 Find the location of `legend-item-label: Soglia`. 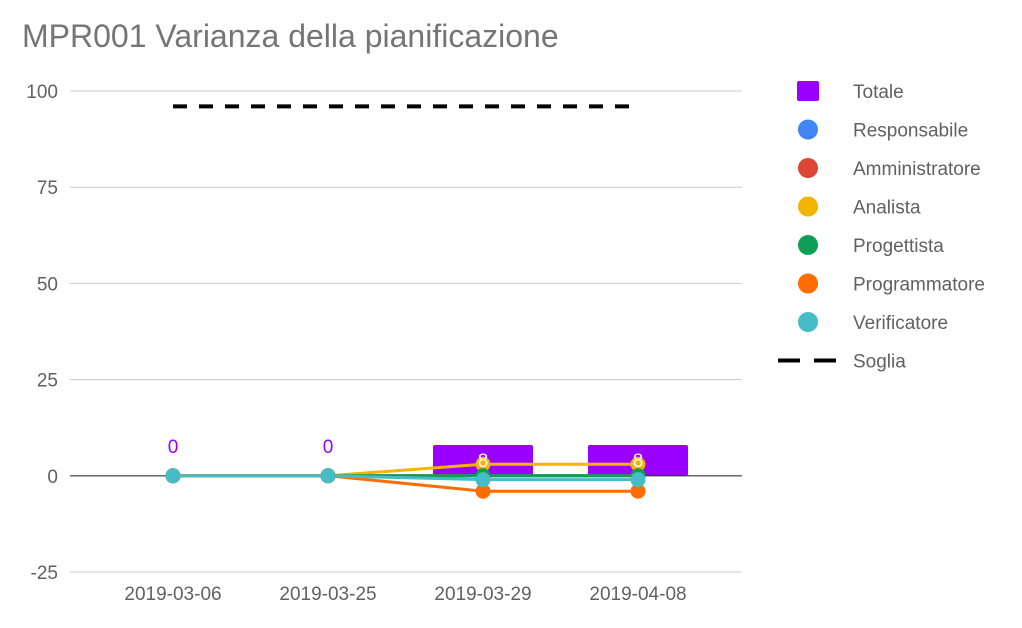

legend-item-label: Soglia is located at coordinates (879, 362).